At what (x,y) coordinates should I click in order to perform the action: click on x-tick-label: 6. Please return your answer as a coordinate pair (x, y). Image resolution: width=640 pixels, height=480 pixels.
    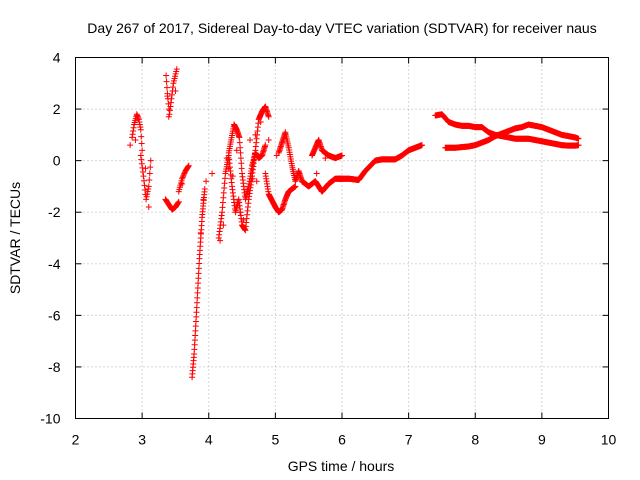
    Looking at the image, I should click on (342, 440).